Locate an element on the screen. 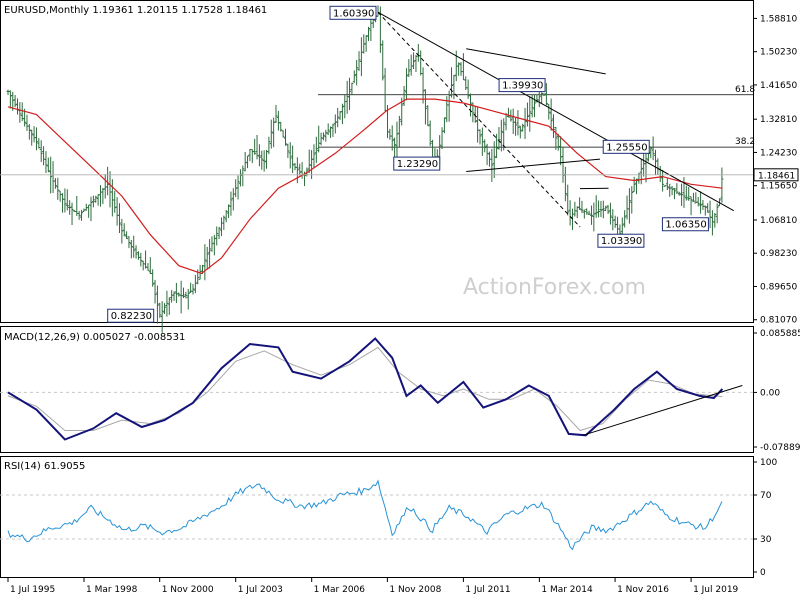 The image size is (800, 600). rsi-axis-tick-label: 70 is located at coordinates (766, 496).